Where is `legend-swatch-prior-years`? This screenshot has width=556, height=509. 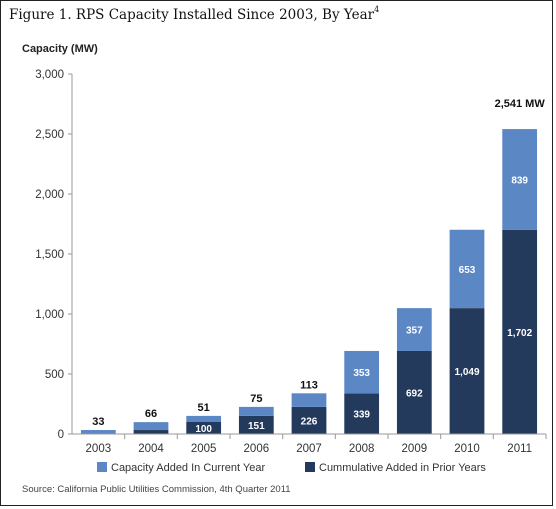 legend-swatch-prior-years is located at coordinates (310, 467).